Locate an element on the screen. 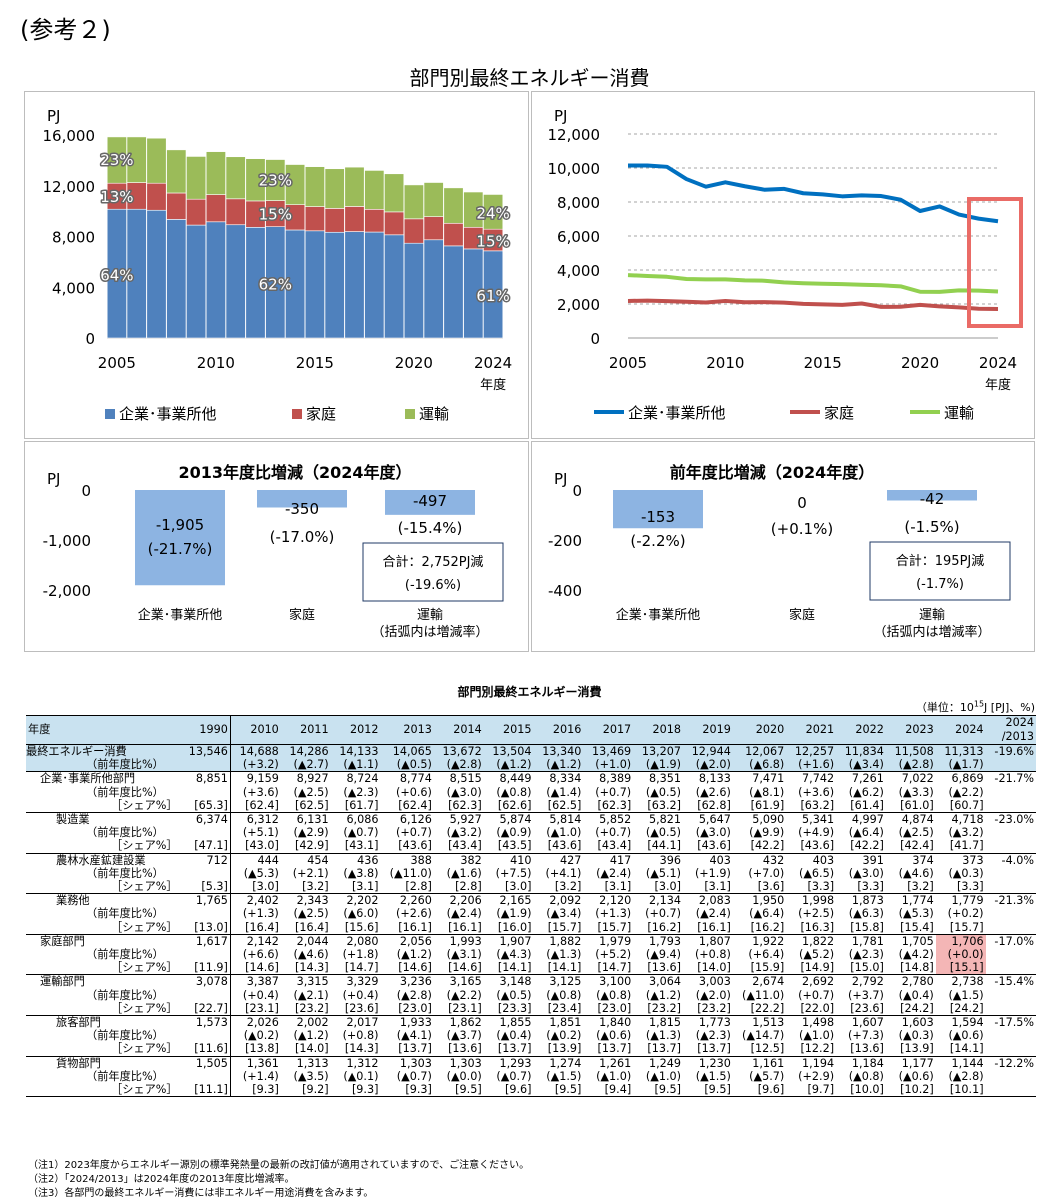 The image size is (1059, 1200). table-cell: (+3.2) is located at coordinates (260, 765).